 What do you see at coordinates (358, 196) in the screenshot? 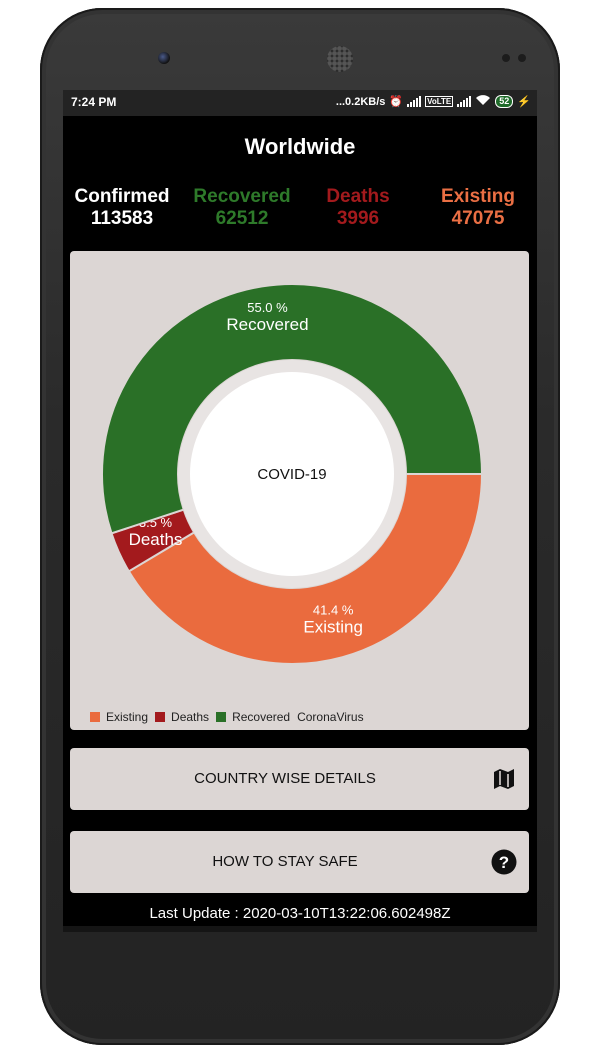
I see `stat-deaths-label: Deaths` at bounding box center [358, 196].